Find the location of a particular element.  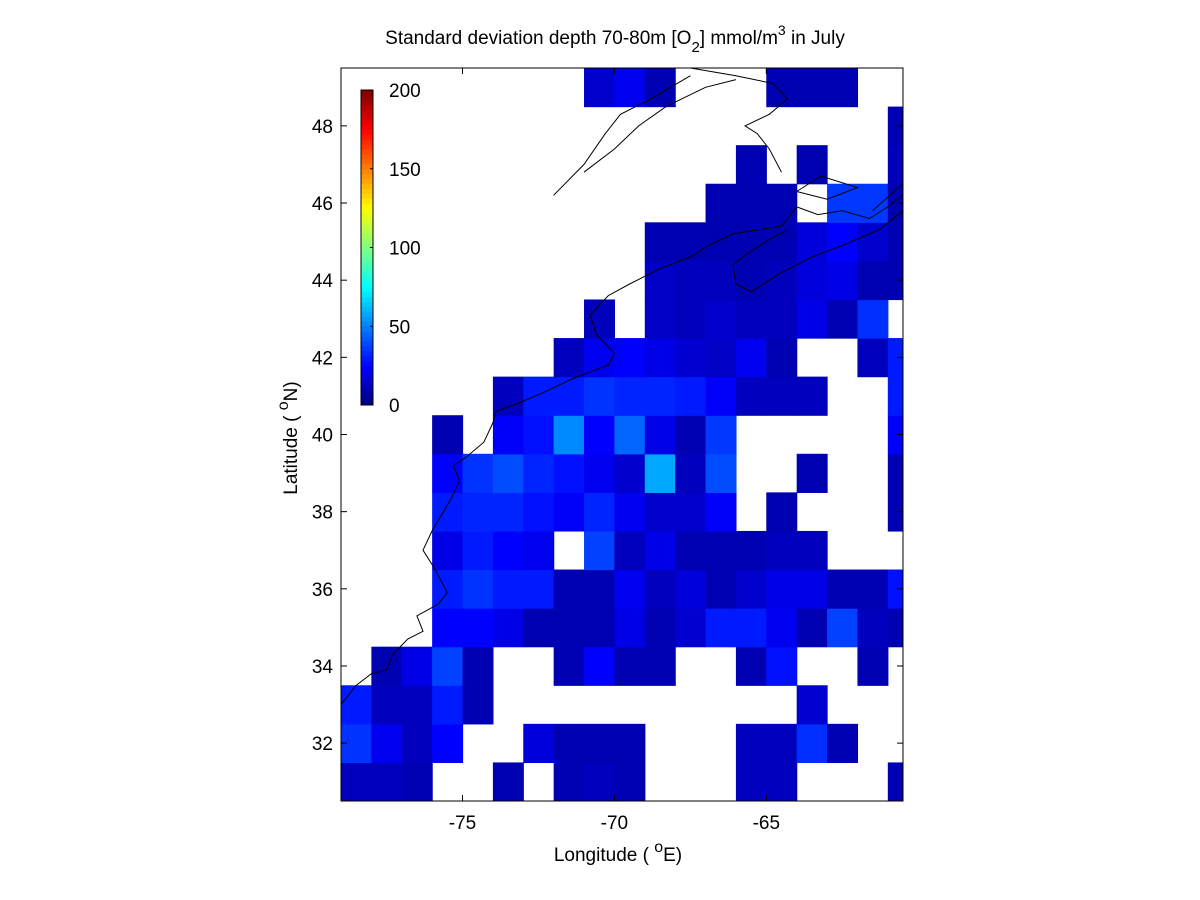

y-tick-label: 36 is located at coordinates (322, 590).